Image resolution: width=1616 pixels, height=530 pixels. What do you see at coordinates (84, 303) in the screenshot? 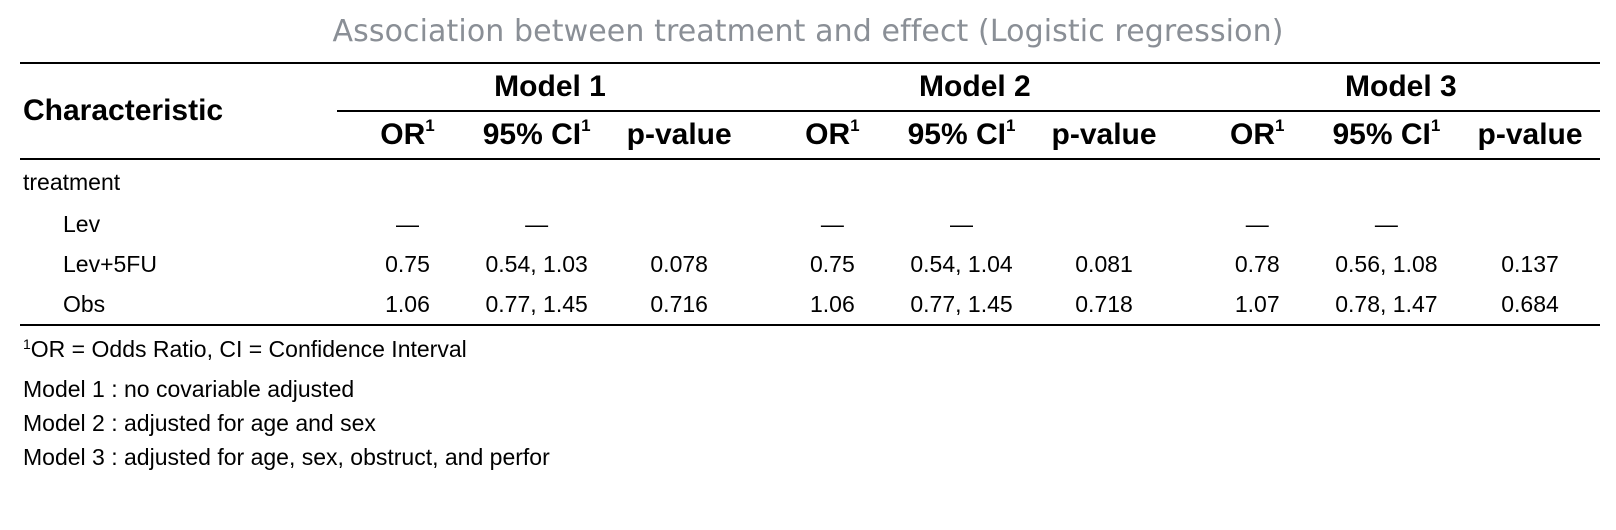
I see `row-label: Obs` at bounding box center [84, 303].